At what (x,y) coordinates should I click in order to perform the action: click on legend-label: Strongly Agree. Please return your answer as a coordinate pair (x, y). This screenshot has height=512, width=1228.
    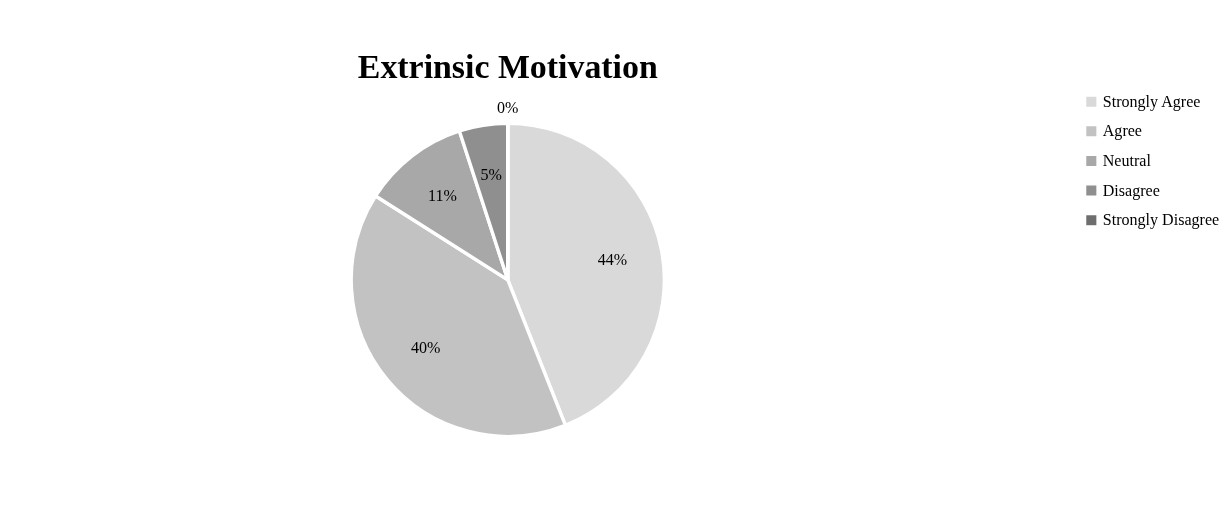
    Looking at the image, I should click on (1151, 101).